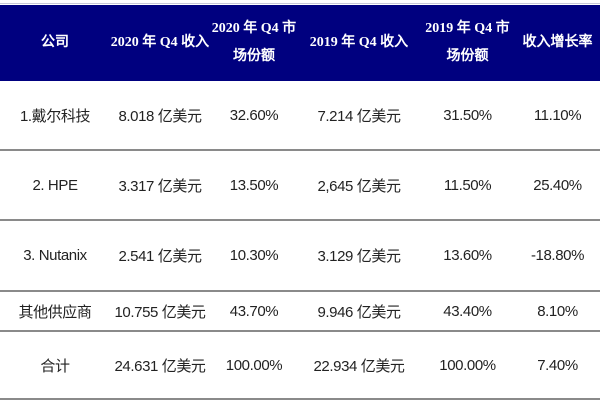  What do you see at coordinates (160, 365) in the screenshot?
I see `cell-revenue-2020: 24.631 亿美元` at bounding box center [160, 365].